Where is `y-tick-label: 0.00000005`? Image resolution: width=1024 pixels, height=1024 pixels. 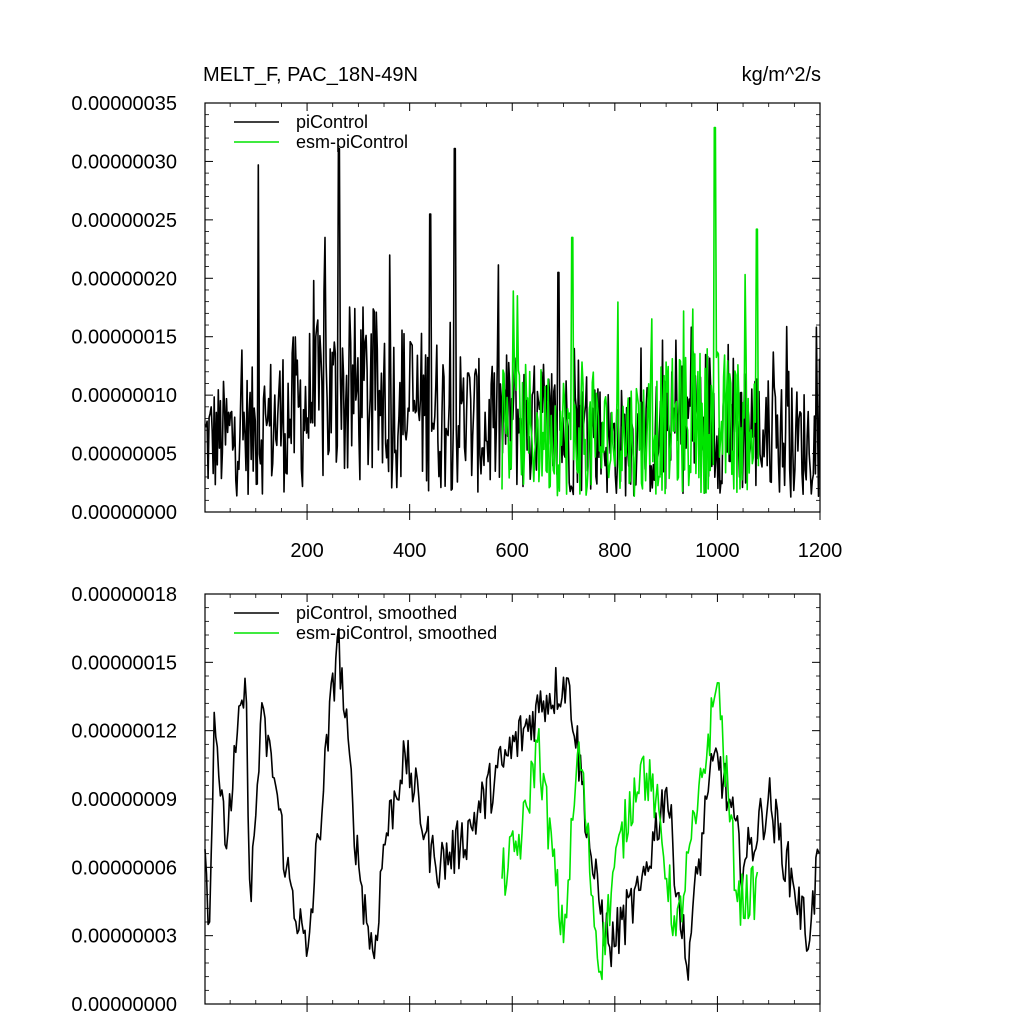
y-tick-label: 0.00000005 is located at coordinates (124, 455).